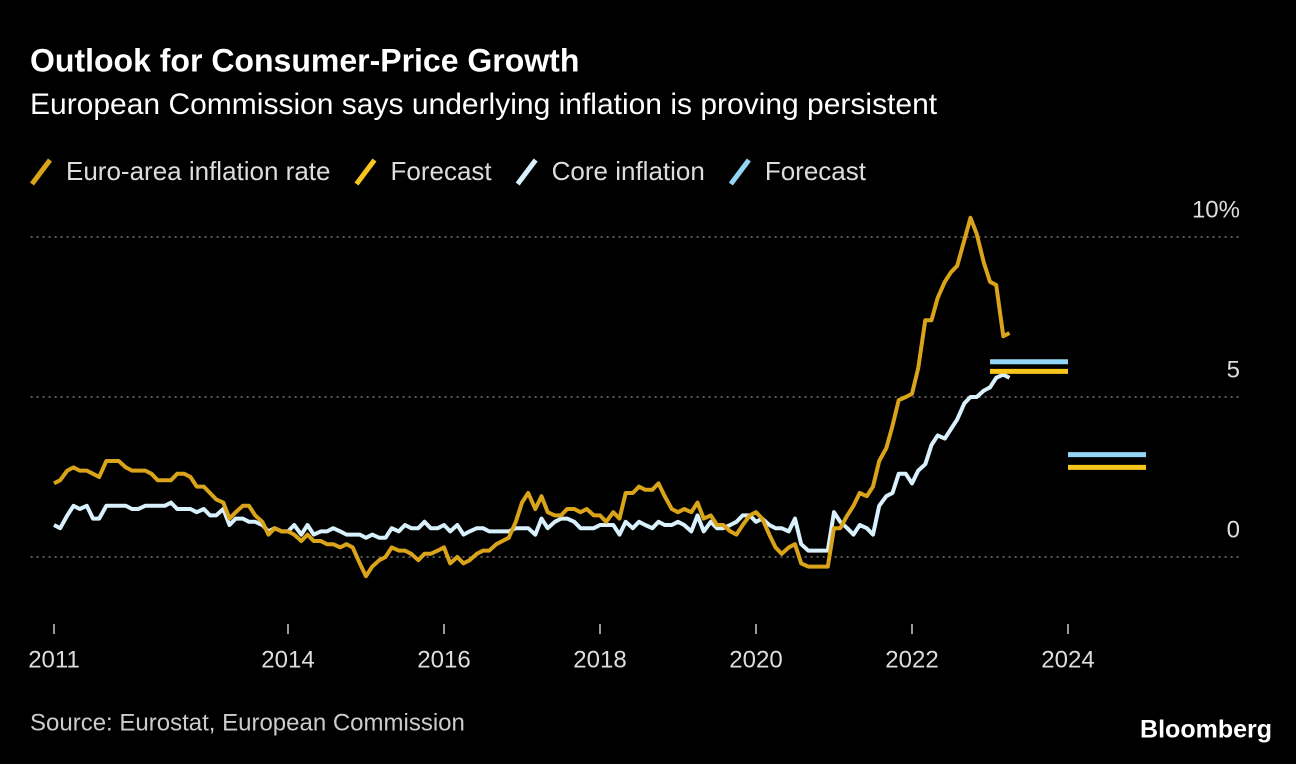  I want to click on legend-label: Euro-area inflation rate, so click(198, 171).